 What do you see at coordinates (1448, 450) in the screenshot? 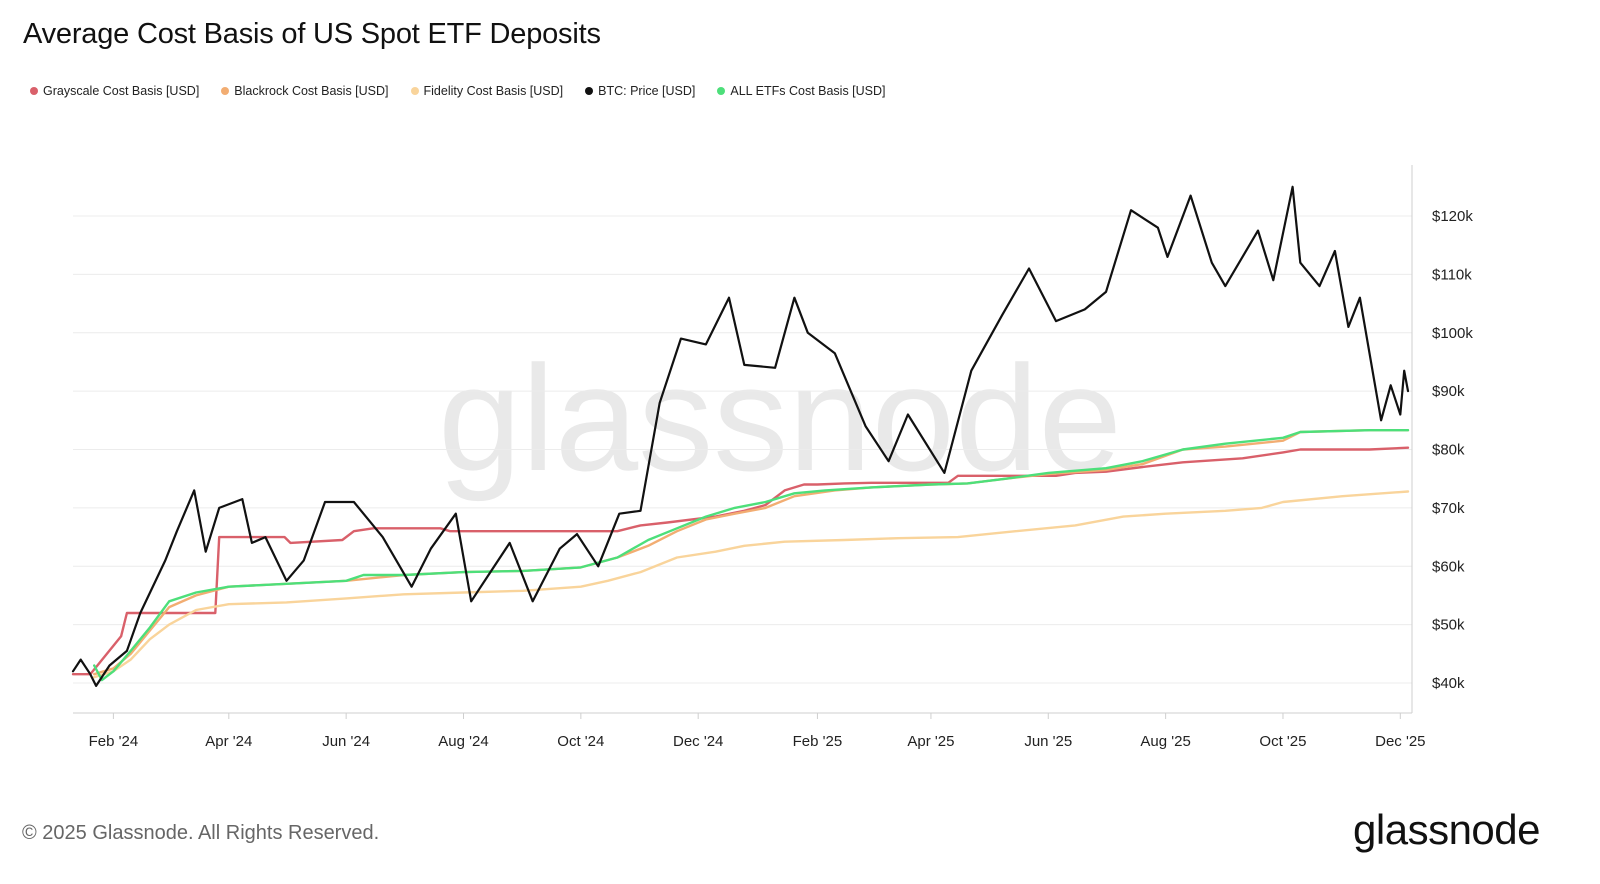
I see `y-tick-label: $80k` at bounding box center [1448, 450].